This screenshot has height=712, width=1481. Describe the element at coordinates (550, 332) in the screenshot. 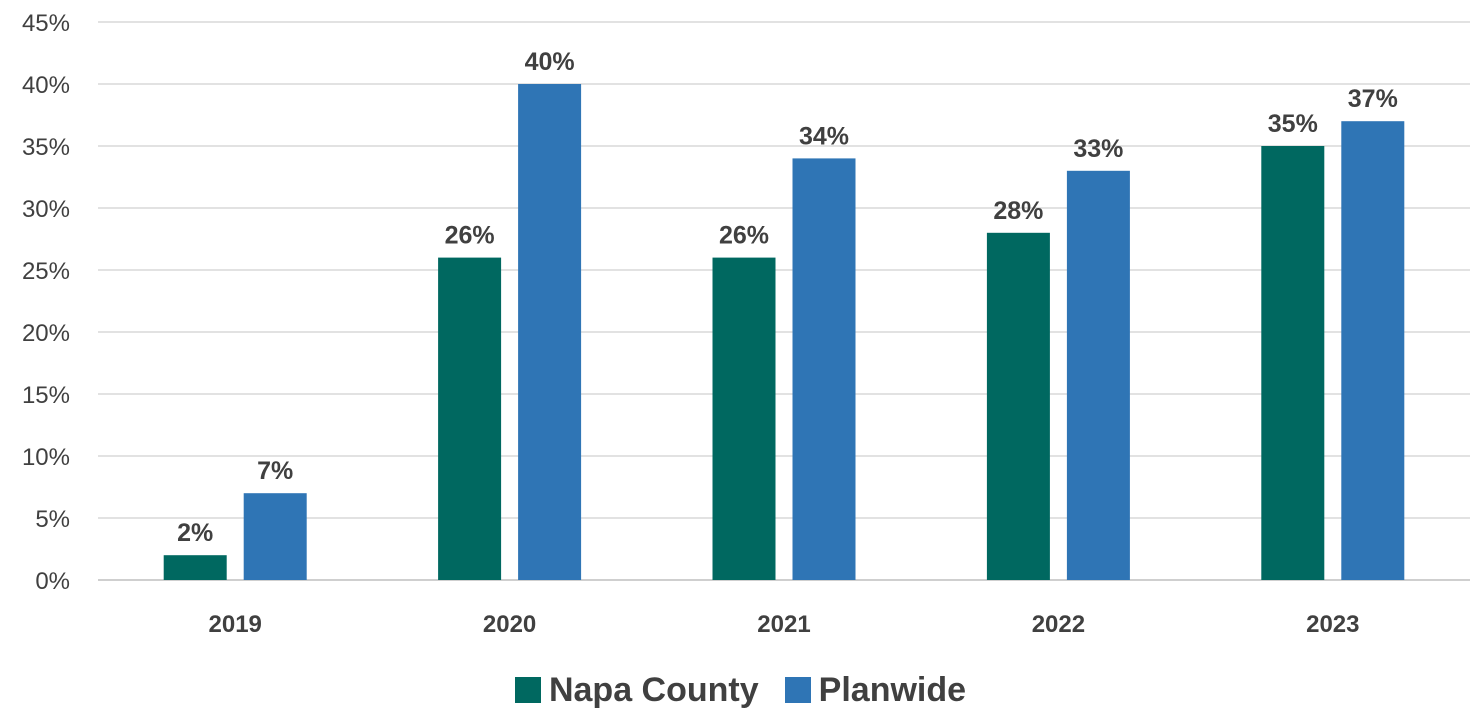

I see `bar-planwide-2020` at that location.